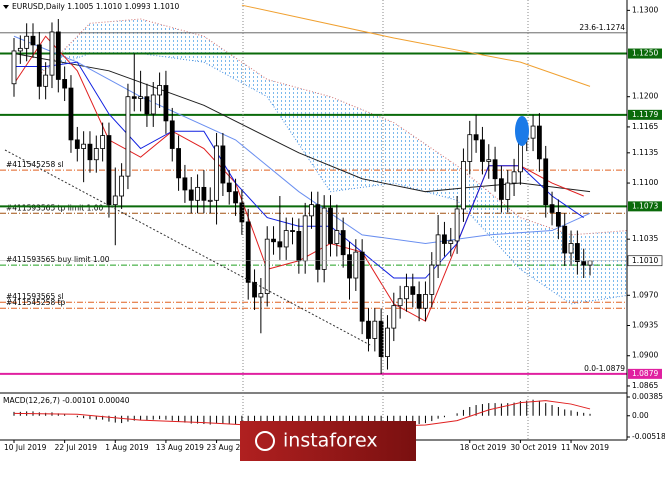 The height and width of the screenshot is (483, 665). I want to click on x-tick-label: 23 Aug 2019, so click(231, 447).